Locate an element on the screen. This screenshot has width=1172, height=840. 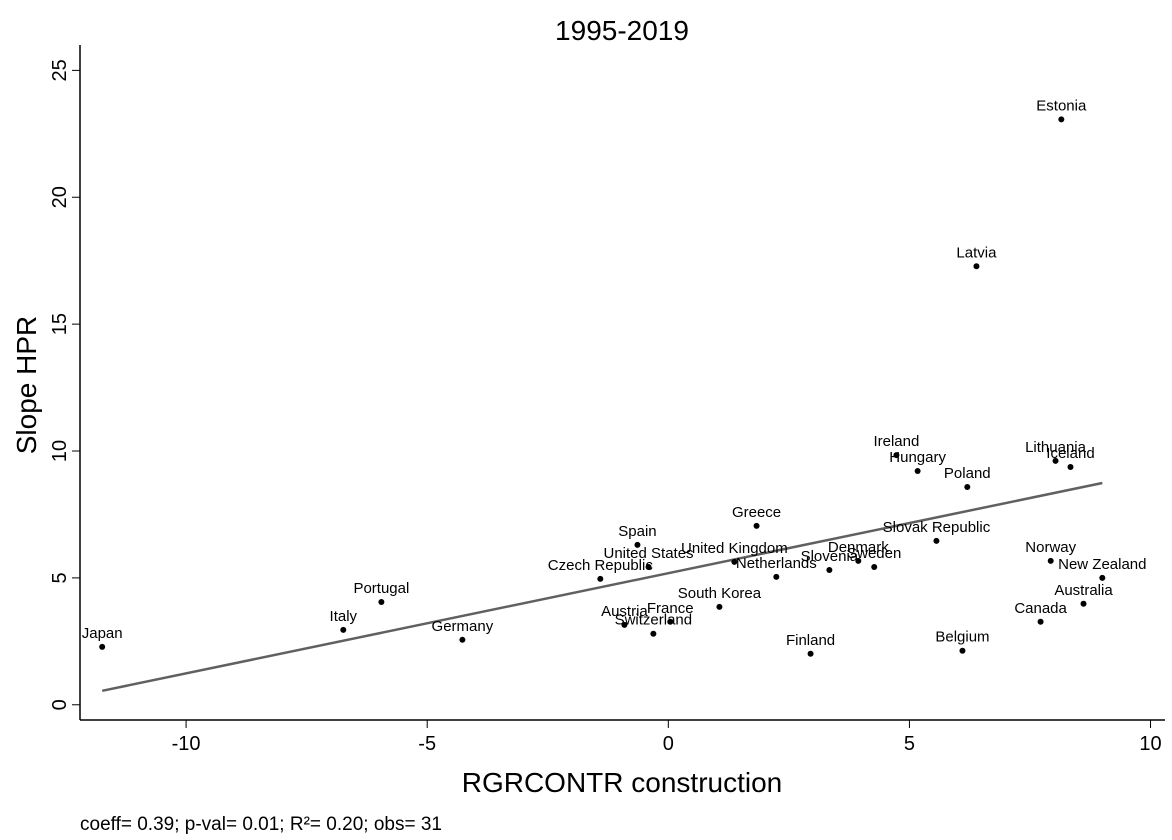
point-label: Lithuania is located at coordinates (1056, 447).